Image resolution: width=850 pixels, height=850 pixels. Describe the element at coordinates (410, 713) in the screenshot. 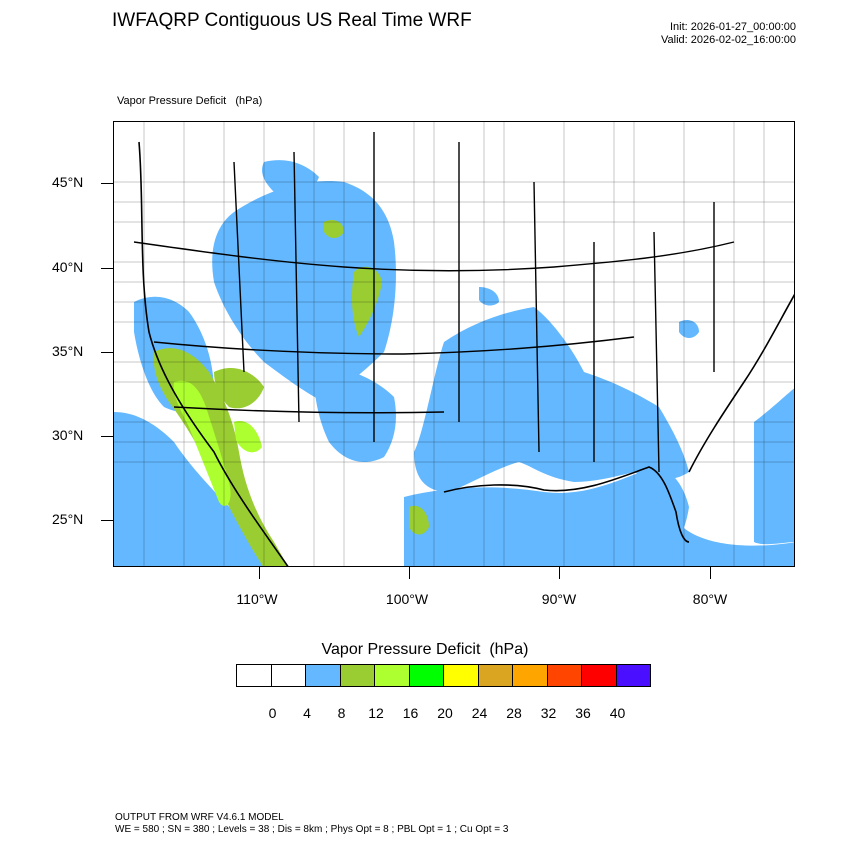

I see `legend-label: 16` at that location.